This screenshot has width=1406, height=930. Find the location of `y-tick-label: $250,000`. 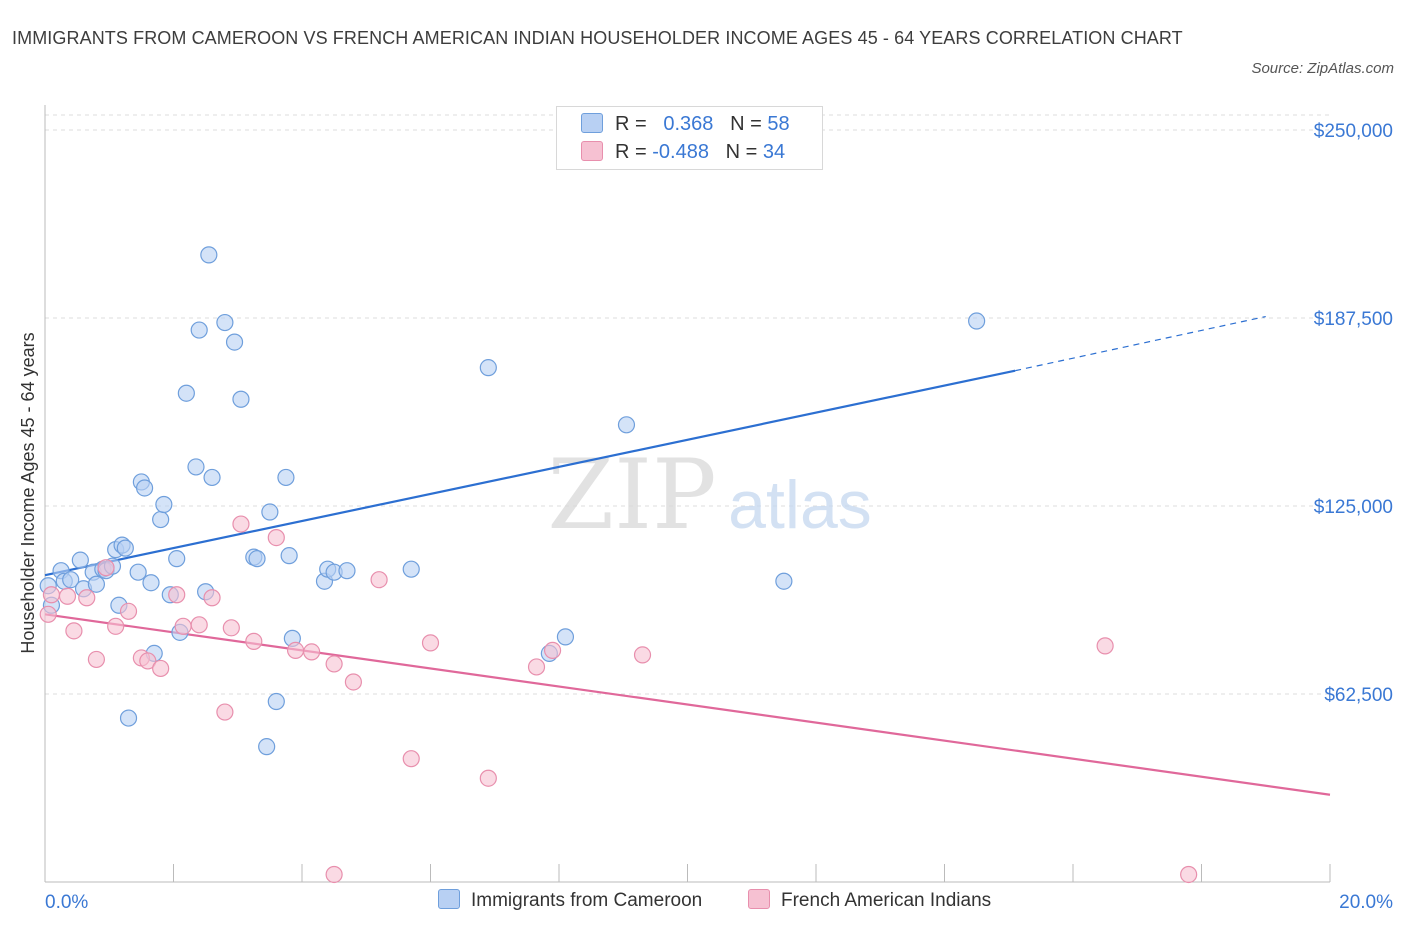

y-tick-label: $250,000 is located at coordinates (1353, 131).